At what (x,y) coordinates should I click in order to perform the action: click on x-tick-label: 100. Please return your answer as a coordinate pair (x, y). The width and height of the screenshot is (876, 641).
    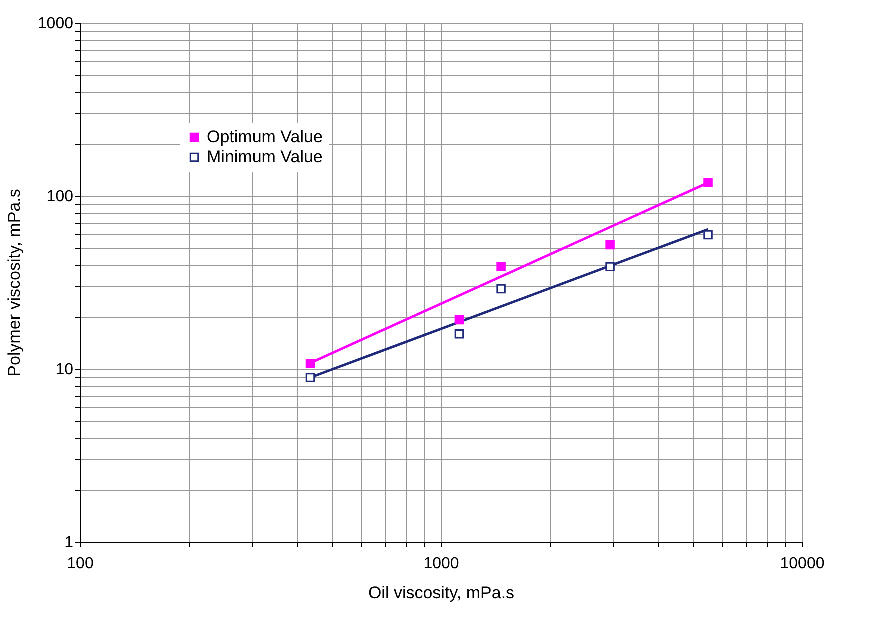
    Looking at the image, I should click on (80, 564).